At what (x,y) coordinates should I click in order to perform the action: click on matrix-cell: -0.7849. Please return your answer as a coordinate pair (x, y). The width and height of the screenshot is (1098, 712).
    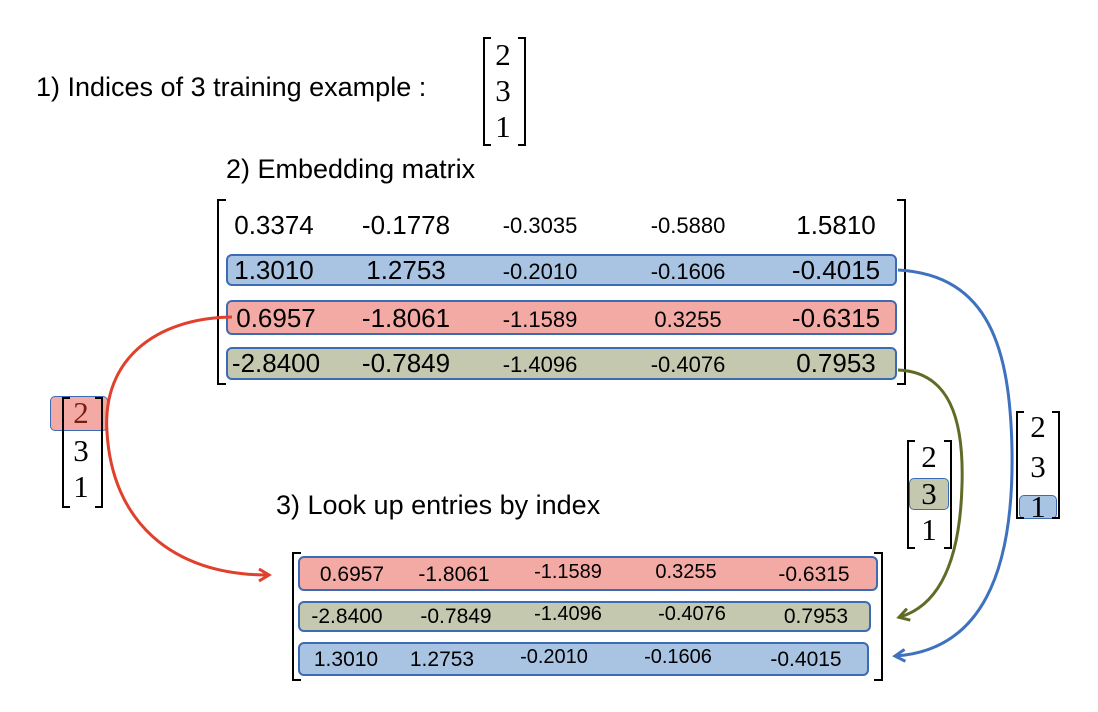
    Looking at the image, I should click on (406, 363).